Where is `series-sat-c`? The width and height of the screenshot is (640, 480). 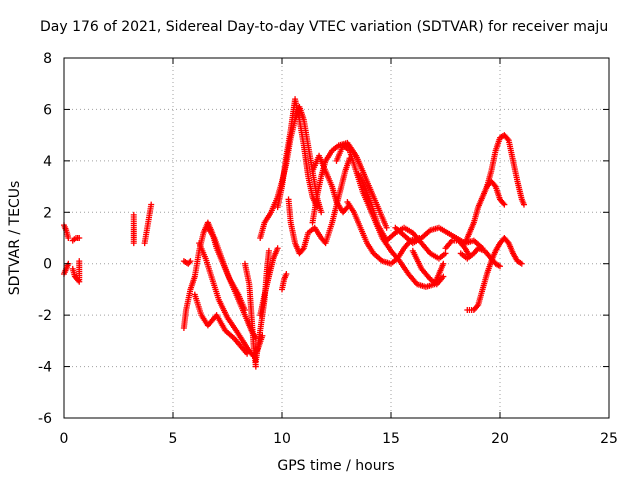
series-sat-c is located at coordinates (76, 239).